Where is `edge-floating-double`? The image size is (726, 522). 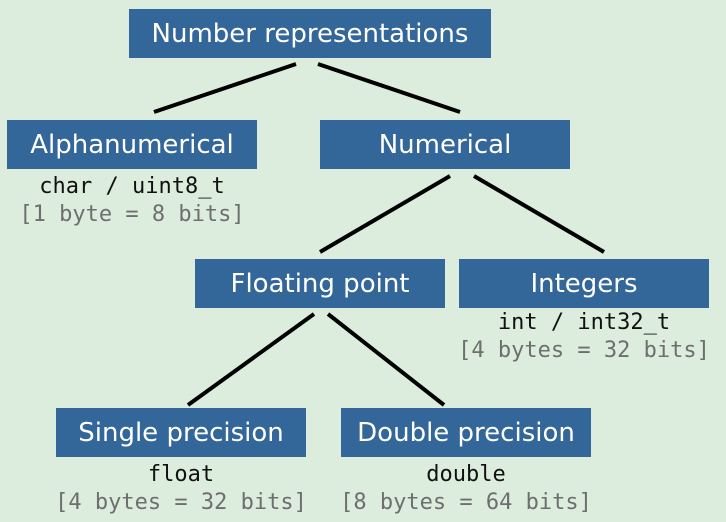
edge-floating-double is located at coordinates (386, 359).